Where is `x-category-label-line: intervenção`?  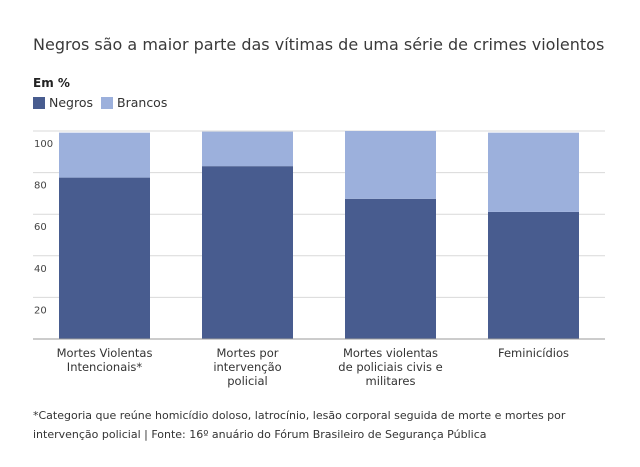 x-category-label-line: intervenção is located at coordinates (247, 367).